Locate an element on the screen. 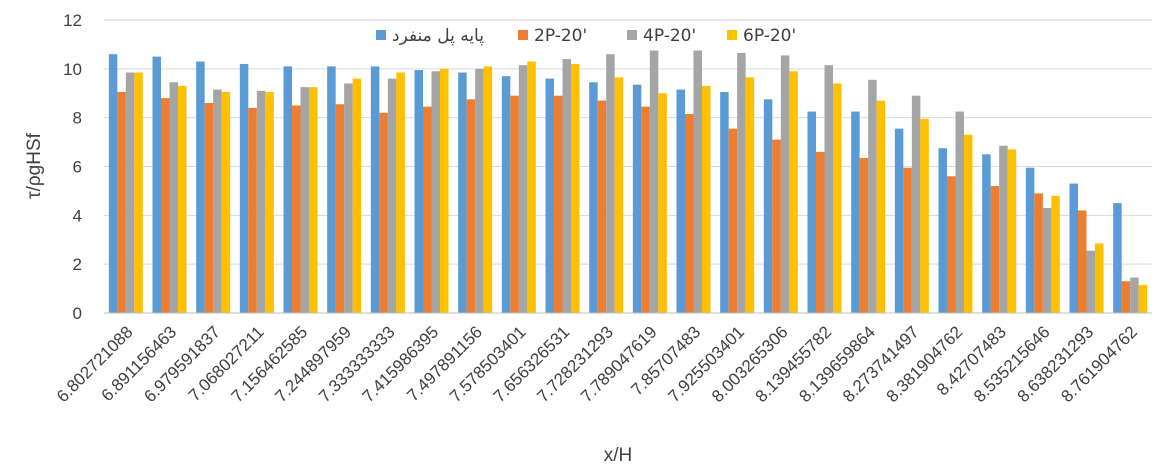 The width and height of the screenshot is (1158, 466). y-tick-label: 12 is located at coordinates (72, 20).